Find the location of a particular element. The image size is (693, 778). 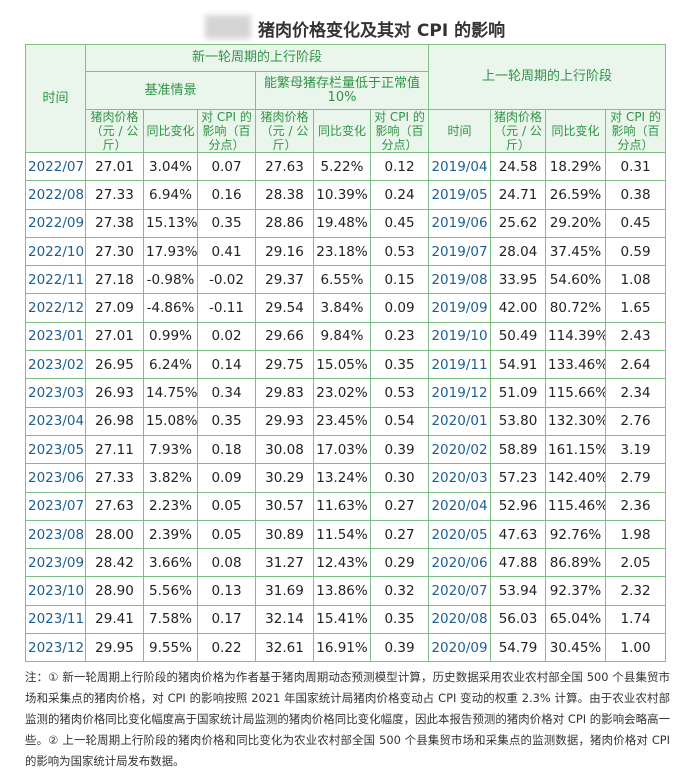

table-cell: 2.76 is located at coordinates (636, 421).